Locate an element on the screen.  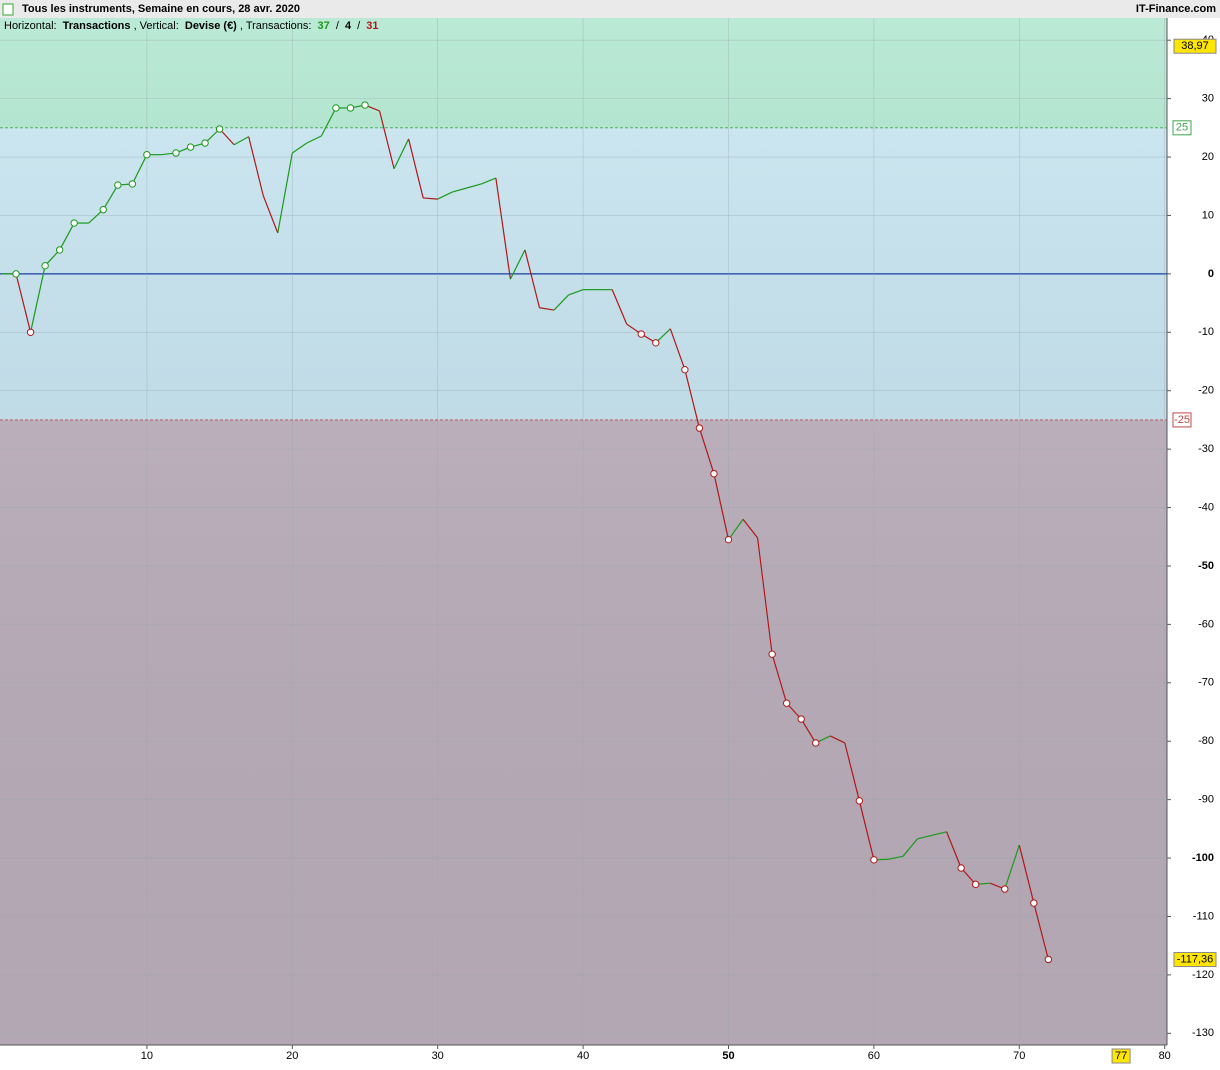
y-tick-label: 0 is located at coordinates (1211, 274).